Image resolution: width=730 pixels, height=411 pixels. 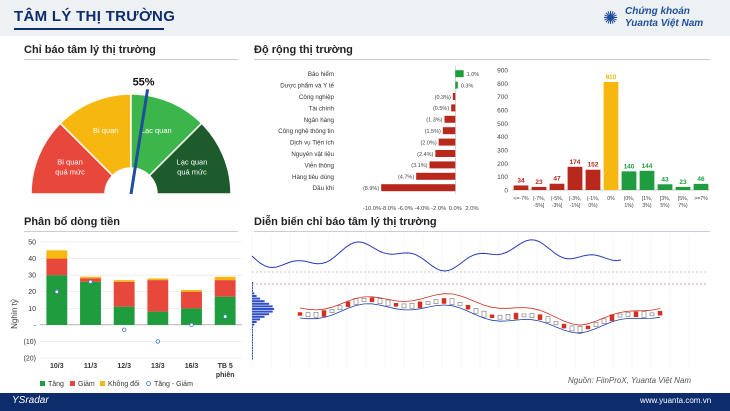 I want to click on logo-text-line2: Yuanta Việt Nam, so click(x=664, y=23).